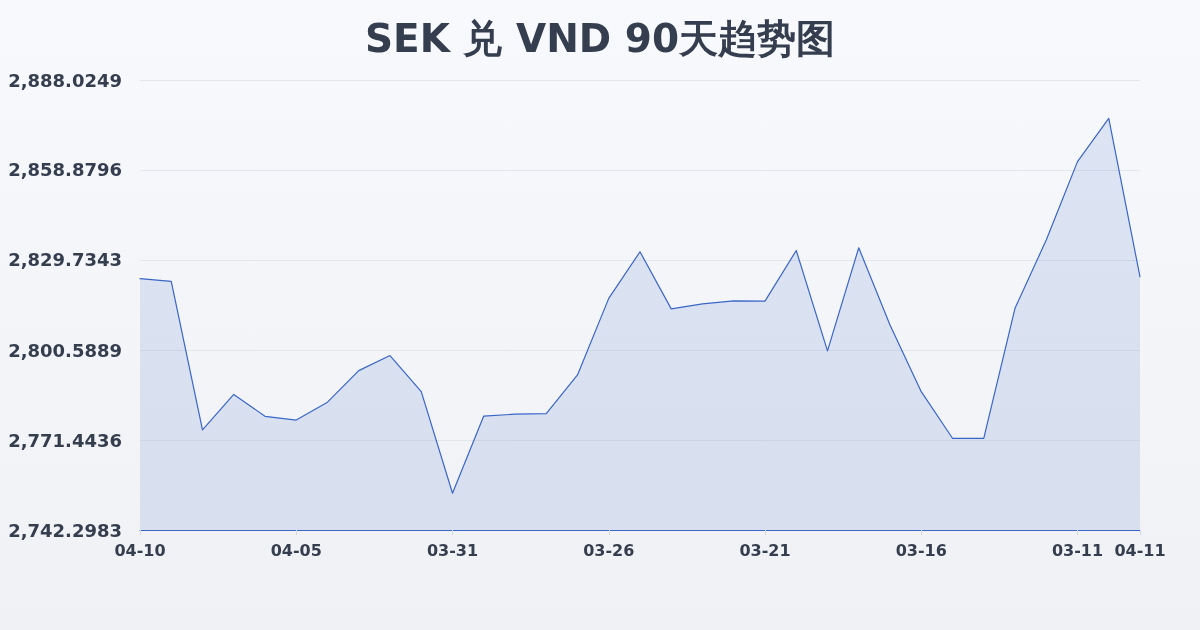 The height and width of the screenshot is (630, 1200). What do you see at coordinates (1140, 550) in the screenshot?
I see `x-tick-label: 04-11` at bounding box center [1140, 550].